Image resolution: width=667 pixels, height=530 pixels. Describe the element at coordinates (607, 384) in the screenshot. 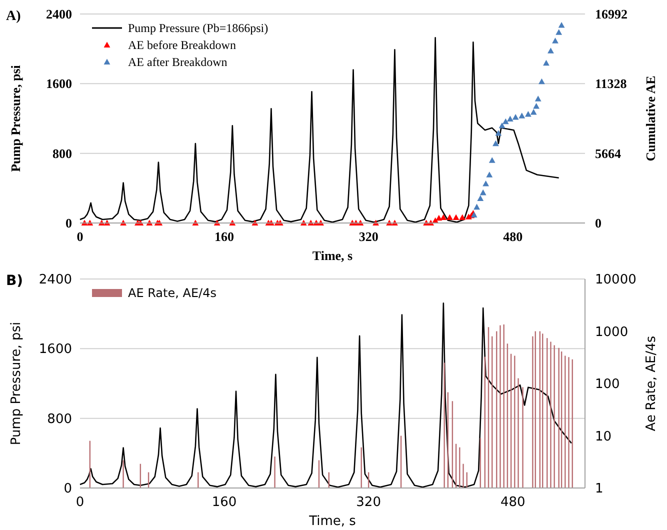

I see `y2-tick-label: 100` at that location.